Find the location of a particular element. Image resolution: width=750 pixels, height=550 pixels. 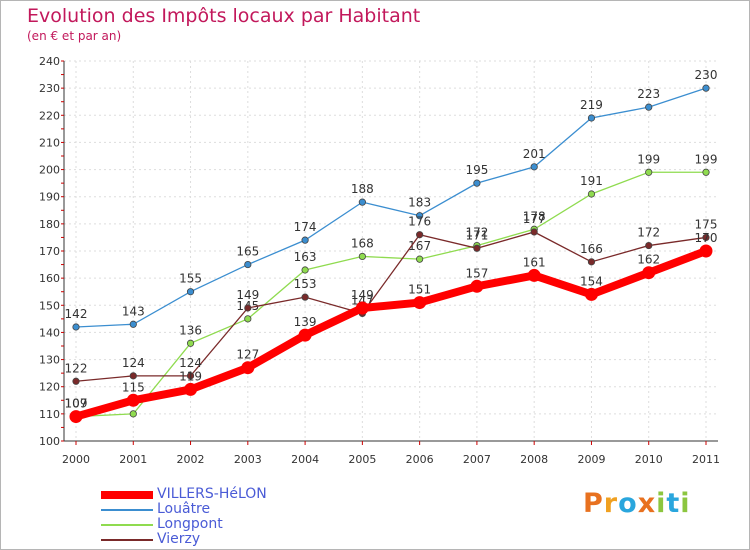

x-tick-label: 2007 is located at coordinates (477, 459).